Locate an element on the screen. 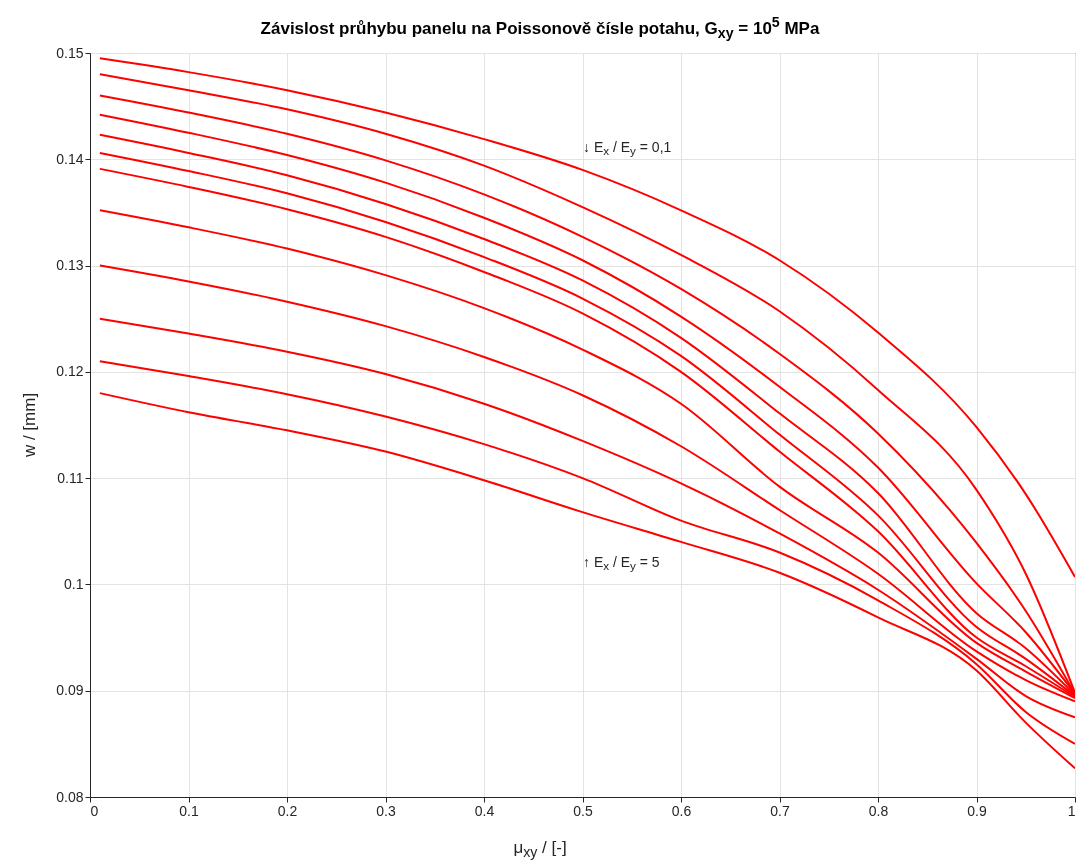 The width and height of the screenshot is (1080, 867). x-tick-label: 0.2 is located at coordinates (287, 810).